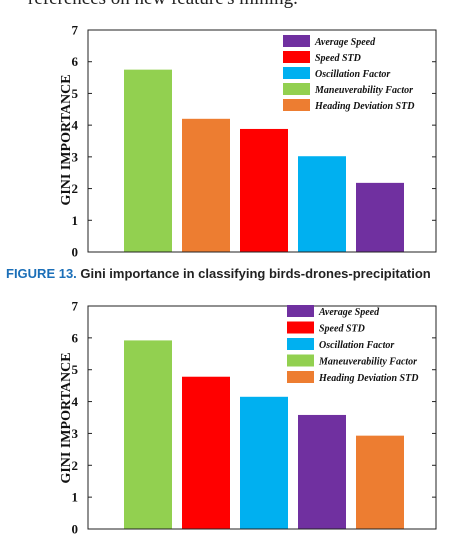  Describe the element at coordinates (41, 273) in the screenshot. I see `figure-number: FIGURE 13.` at that location.